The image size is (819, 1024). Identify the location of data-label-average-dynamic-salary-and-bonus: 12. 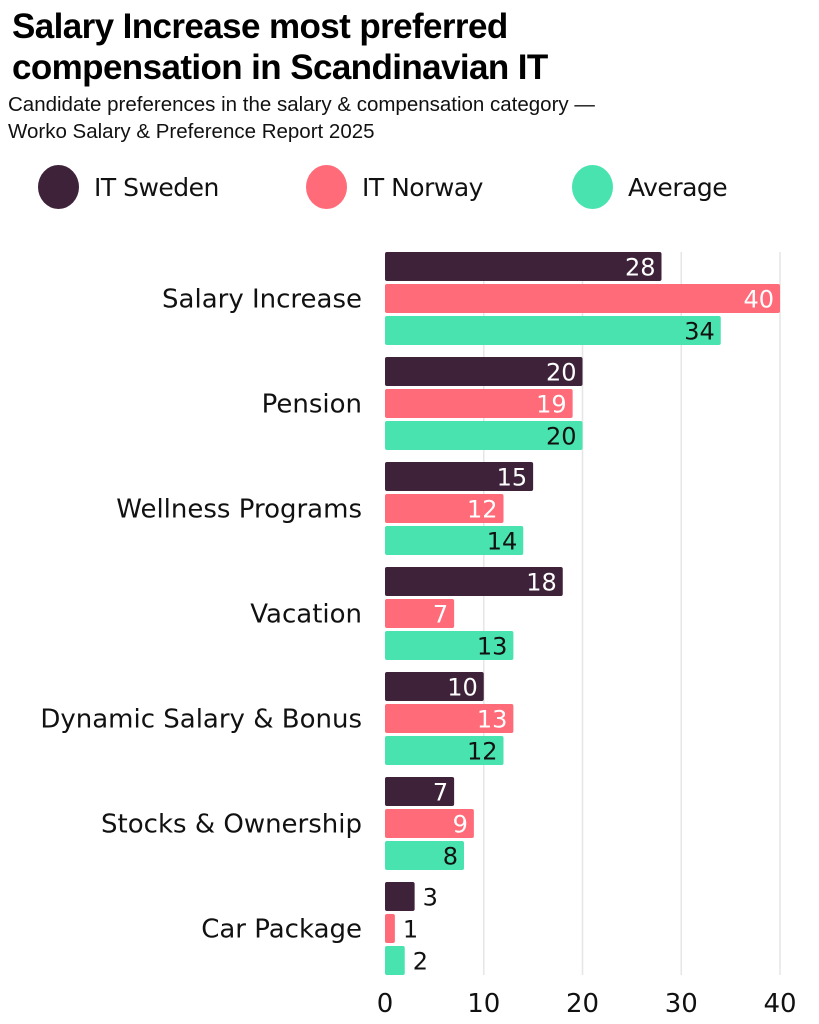
(482, 752).